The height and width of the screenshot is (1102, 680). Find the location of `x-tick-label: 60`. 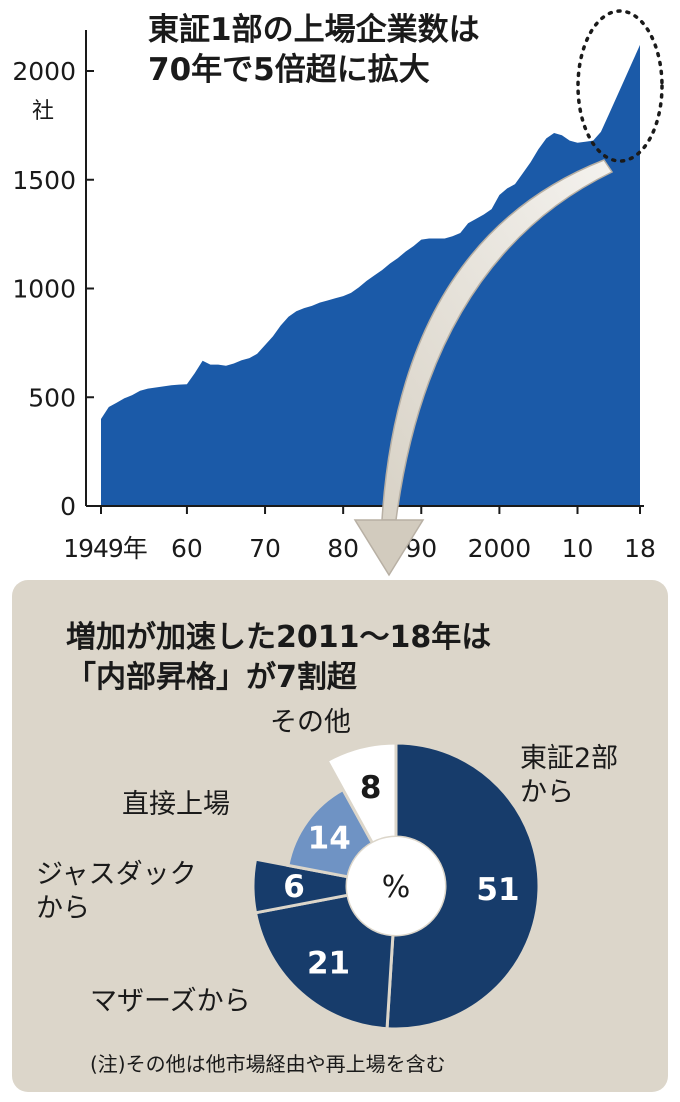

x-tick-label: 60 is located at coordinates (187, 548).